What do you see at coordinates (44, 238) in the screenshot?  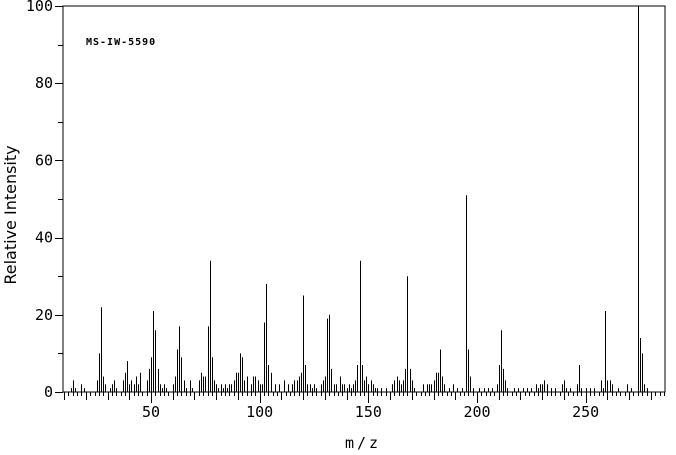 I see `y-tick-label-40: 40` at bounding box center [44, 238].